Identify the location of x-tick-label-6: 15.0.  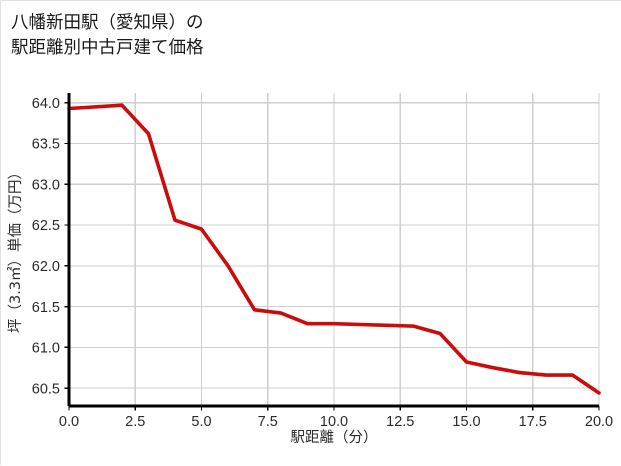
(466, 422).